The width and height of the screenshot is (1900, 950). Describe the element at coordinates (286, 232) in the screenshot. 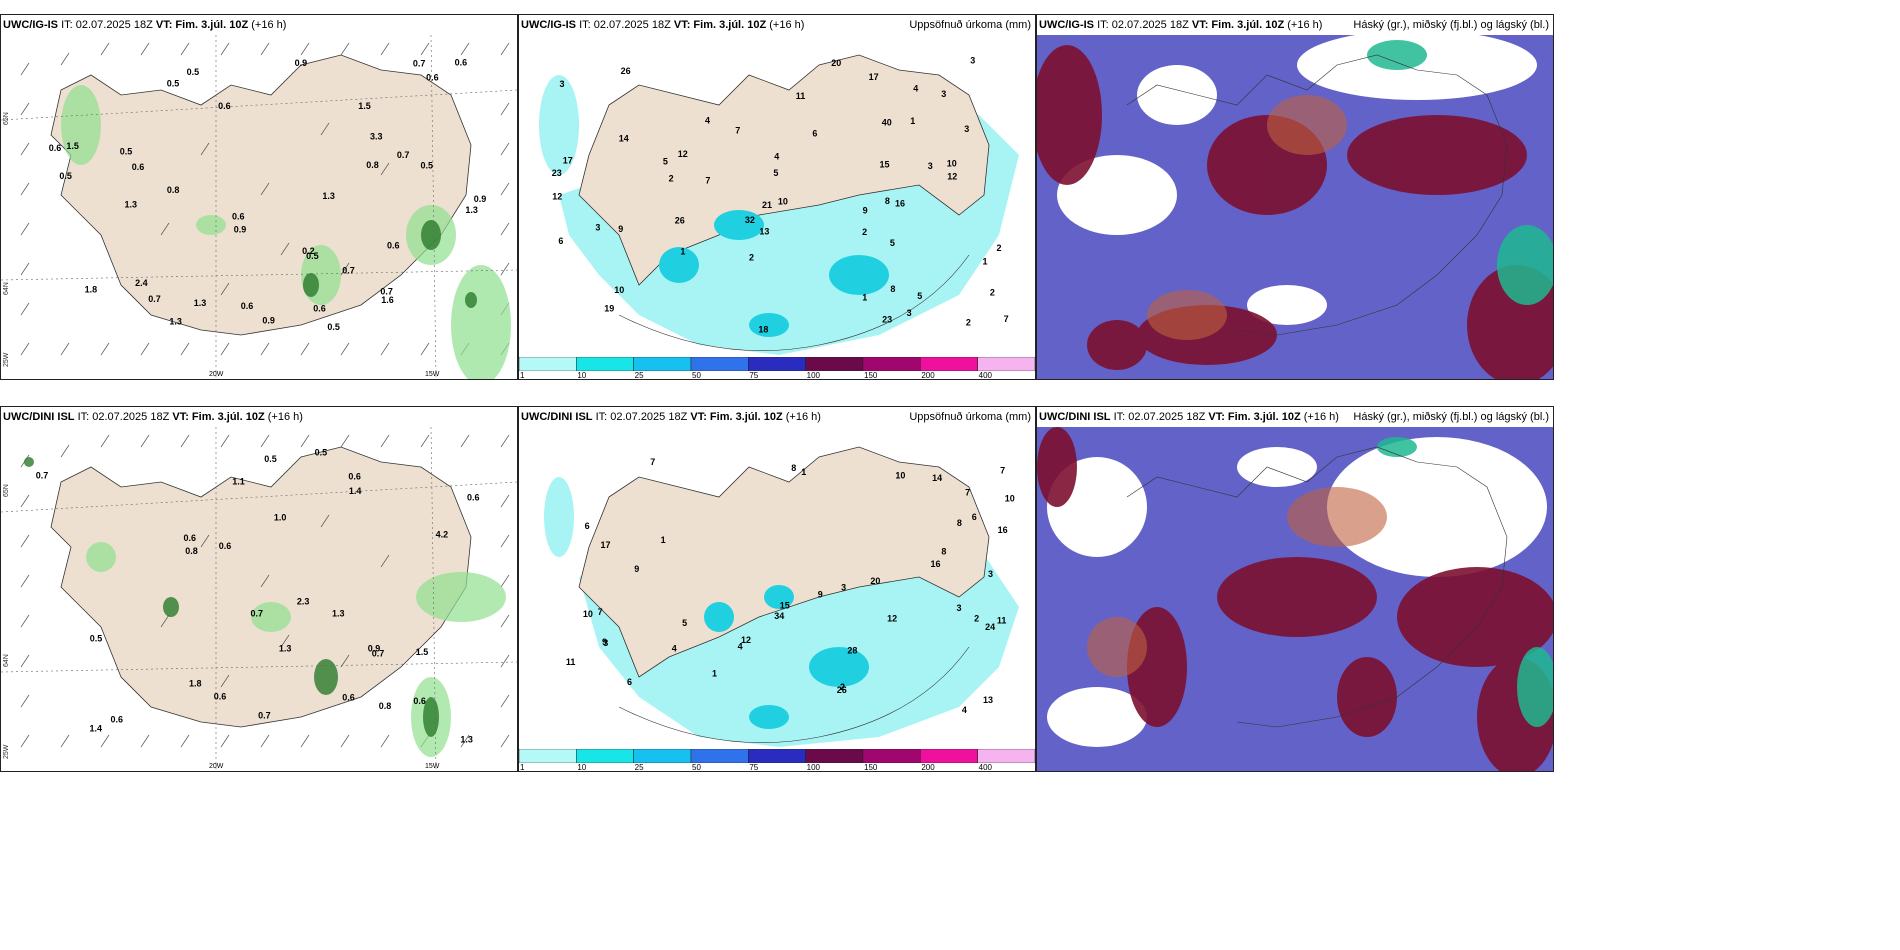

I see `precip-green` at that location.